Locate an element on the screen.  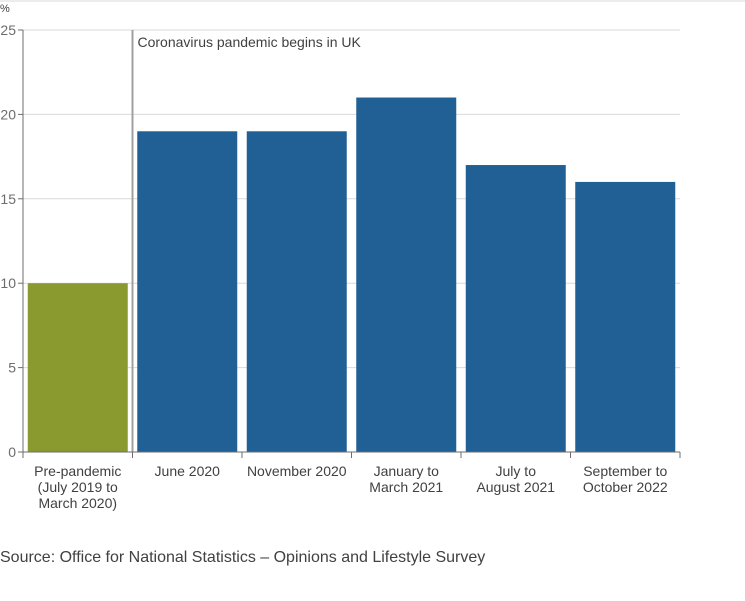
category-label-line: November 2020 is located at coordinates (297, 471).